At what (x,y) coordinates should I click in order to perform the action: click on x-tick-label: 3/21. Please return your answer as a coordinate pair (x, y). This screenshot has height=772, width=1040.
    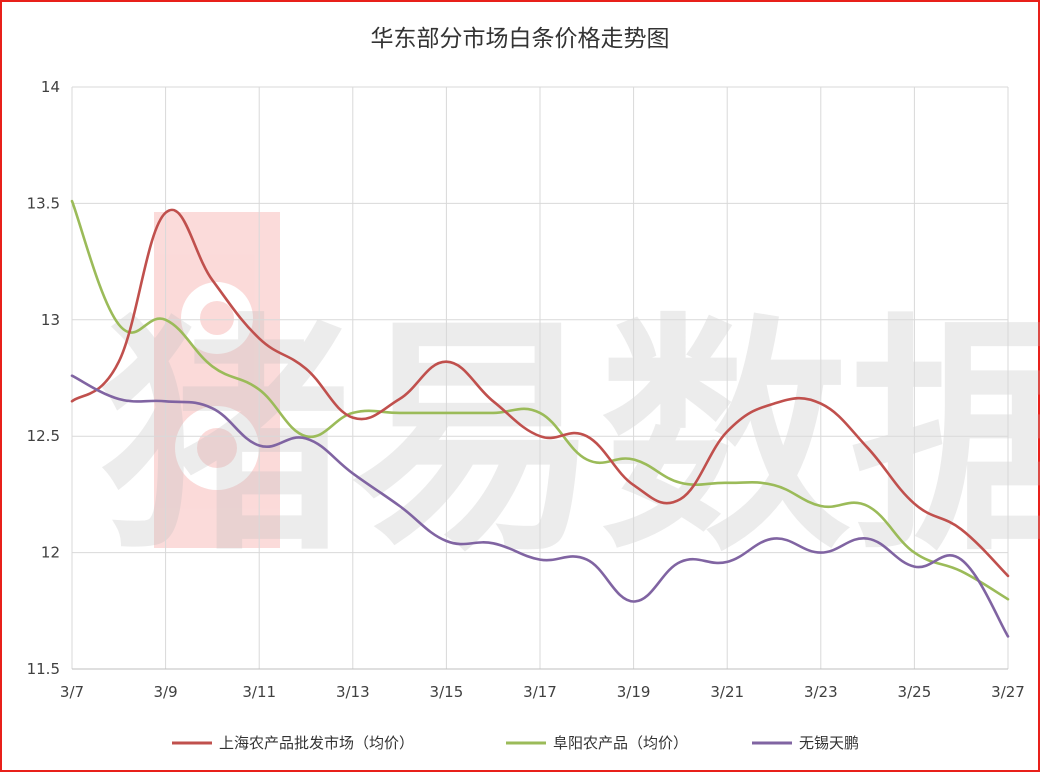
    Looking at the image, I should click on (727, 692).